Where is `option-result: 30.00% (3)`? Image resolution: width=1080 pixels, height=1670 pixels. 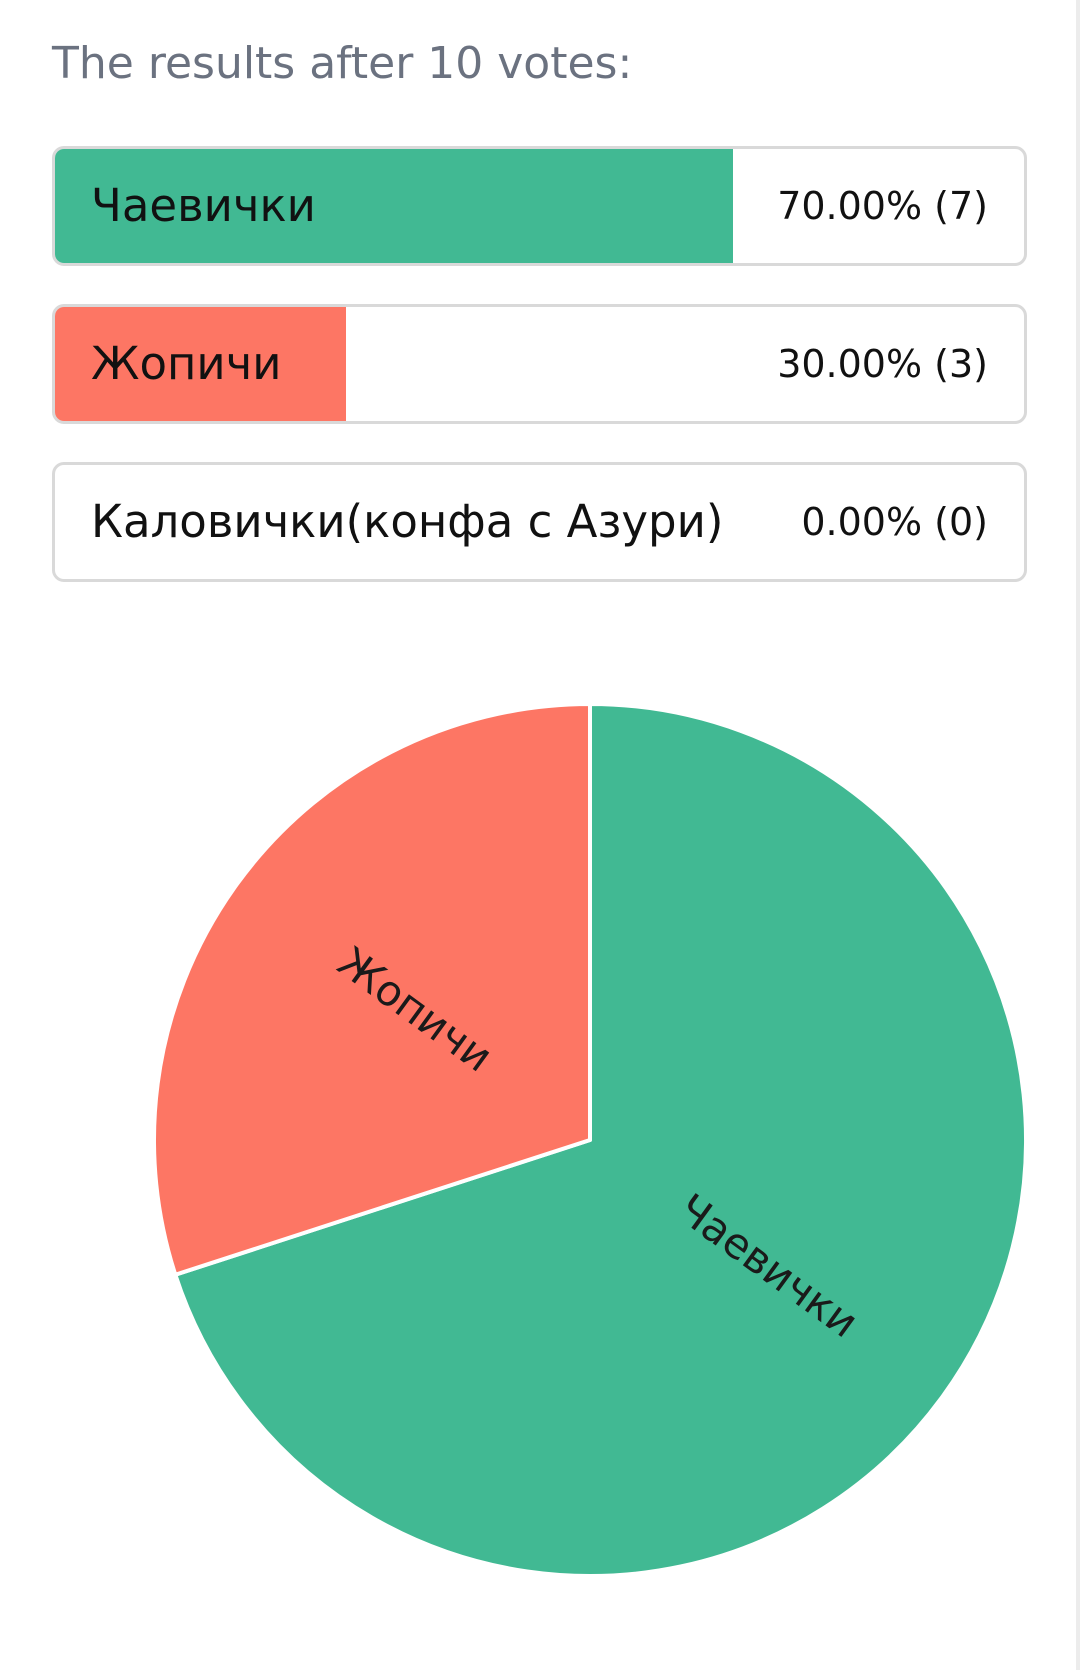
option-result: 30.00% (3) is located at coordinates (882, 364).